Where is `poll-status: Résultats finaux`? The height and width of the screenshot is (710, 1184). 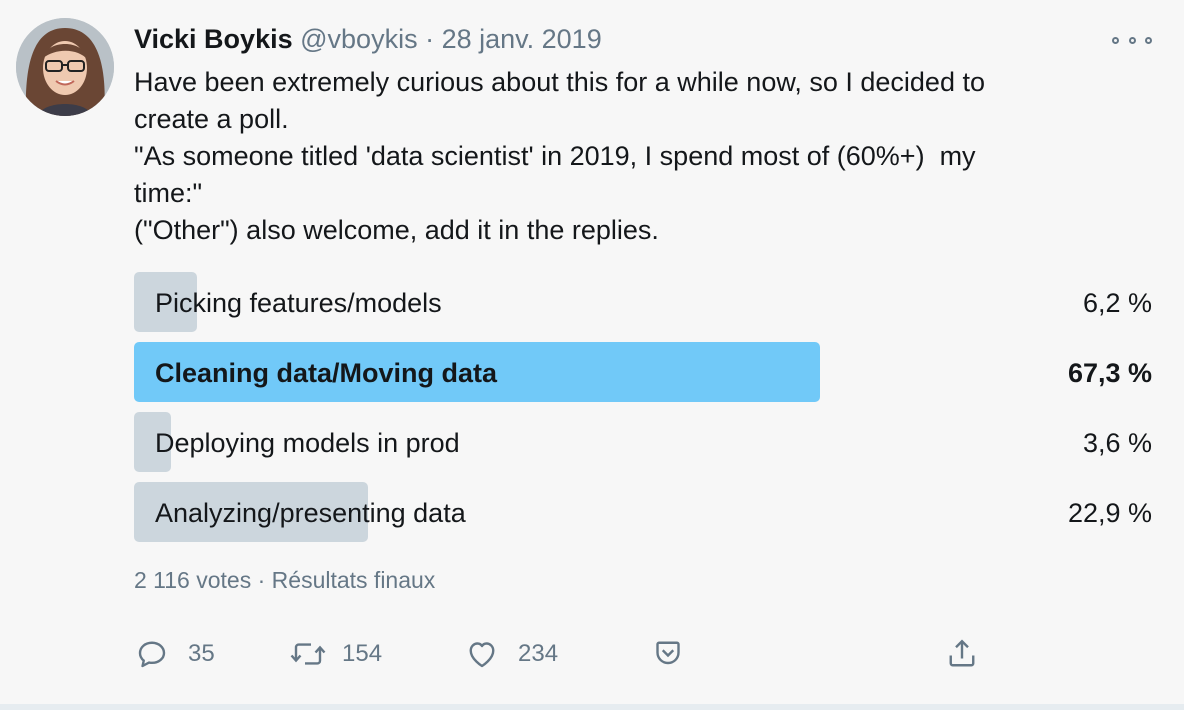
poll-status: Résultats finaux is located at coordinates (353, 580).